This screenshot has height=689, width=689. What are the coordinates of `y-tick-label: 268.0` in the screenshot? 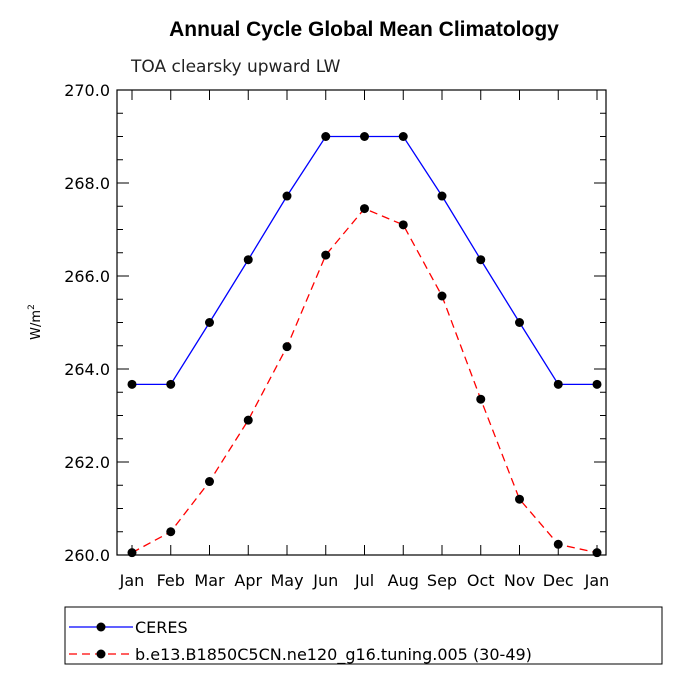 It's located at (87, 183).